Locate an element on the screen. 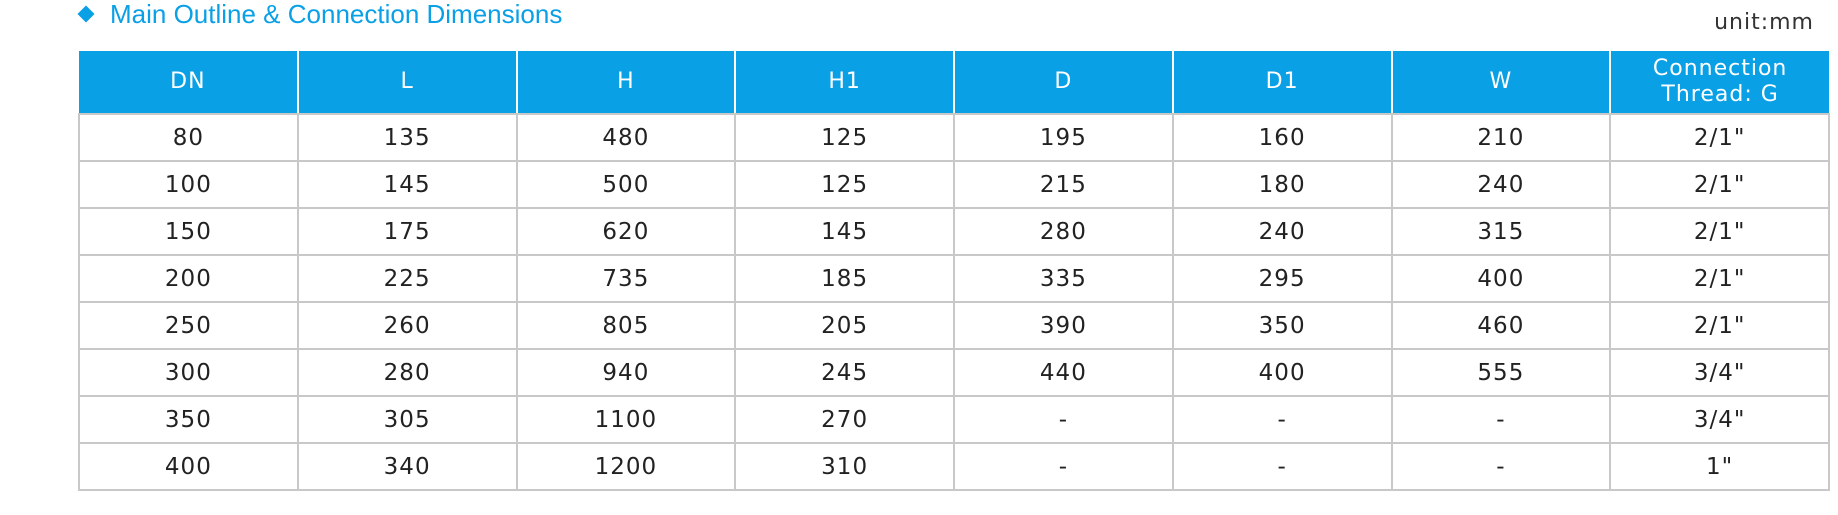  table-cell: 260 is located at coordinates (407, 325).